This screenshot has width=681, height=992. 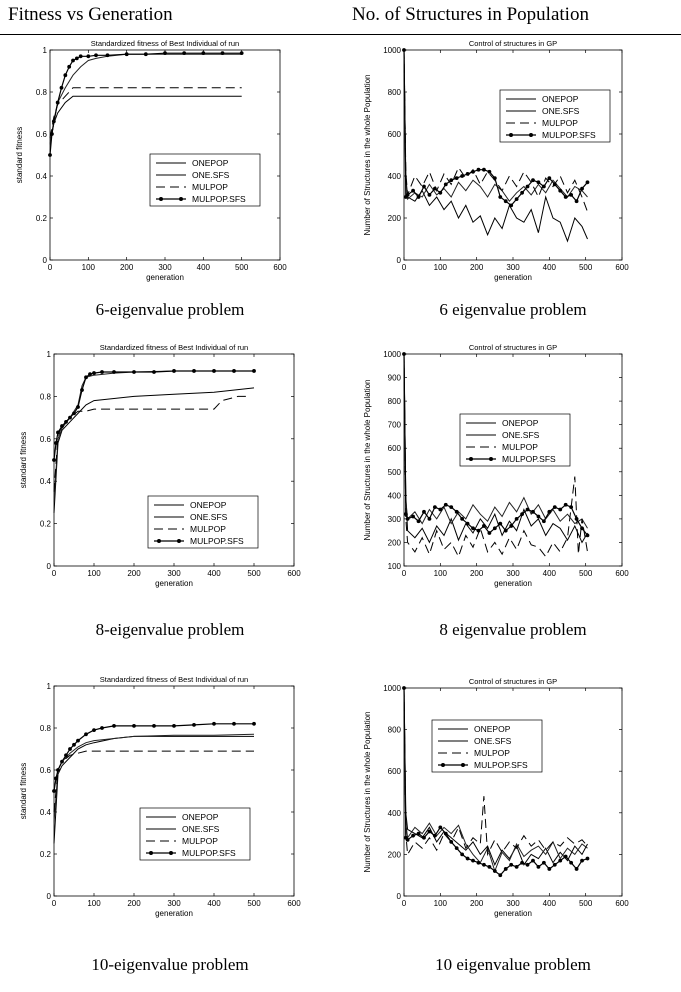 I want to click on chart-caption-1: 6-eigenvalue problem, so click(x=170, y=309).